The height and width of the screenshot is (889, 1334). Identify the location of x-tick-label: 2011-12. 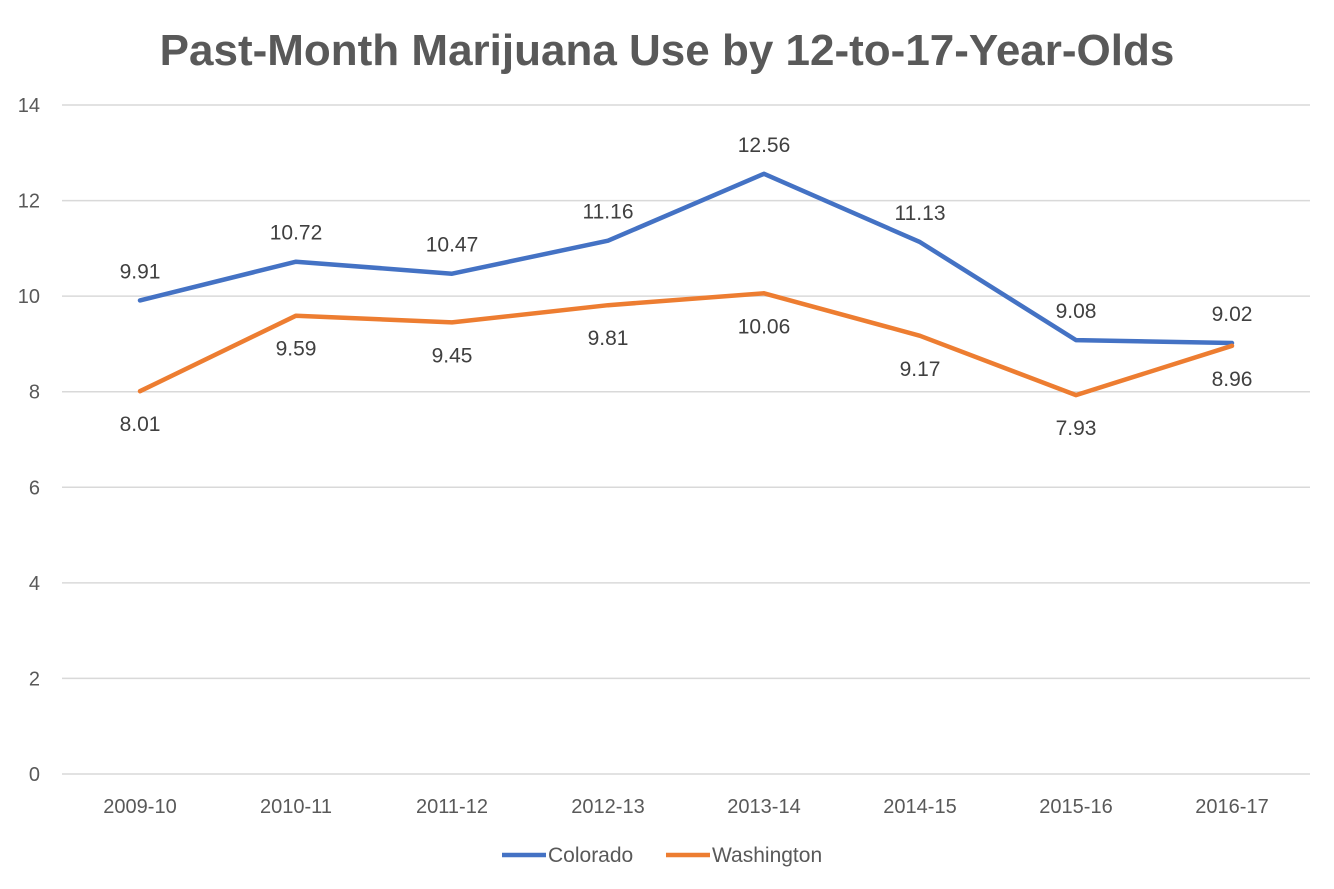
(452, 807).